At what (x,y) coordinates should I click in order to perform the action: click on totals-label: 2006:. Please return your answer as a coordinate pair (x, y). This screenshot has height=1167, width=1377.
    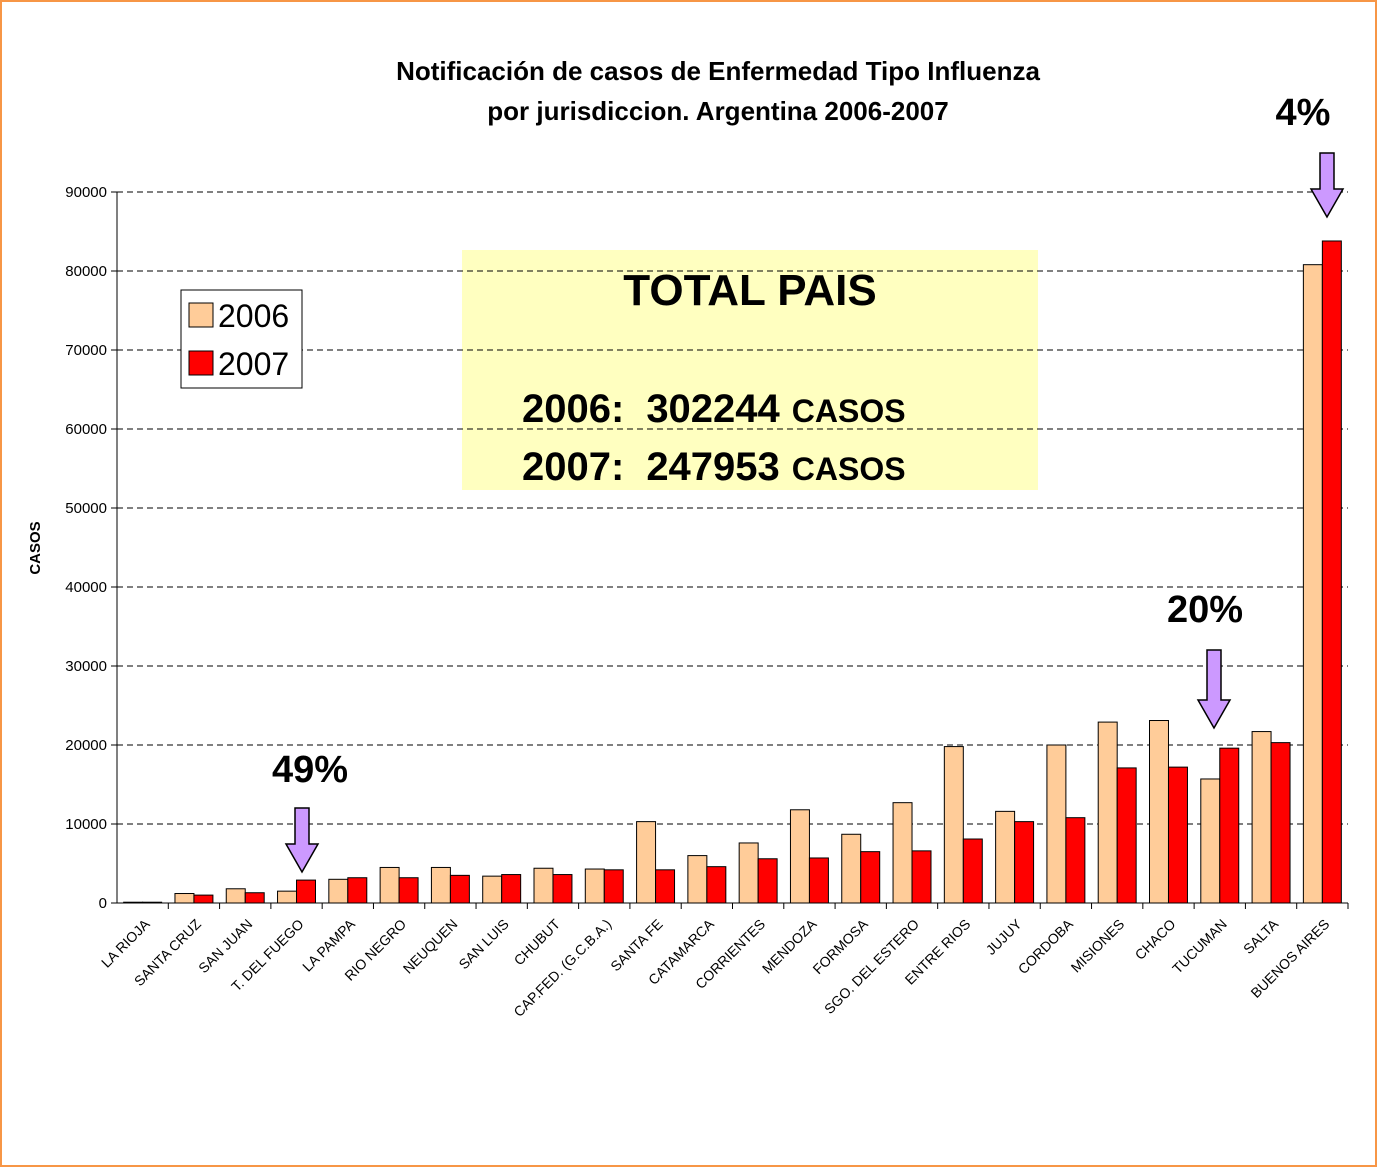
    Looking at the image, I should click on (573, 409).